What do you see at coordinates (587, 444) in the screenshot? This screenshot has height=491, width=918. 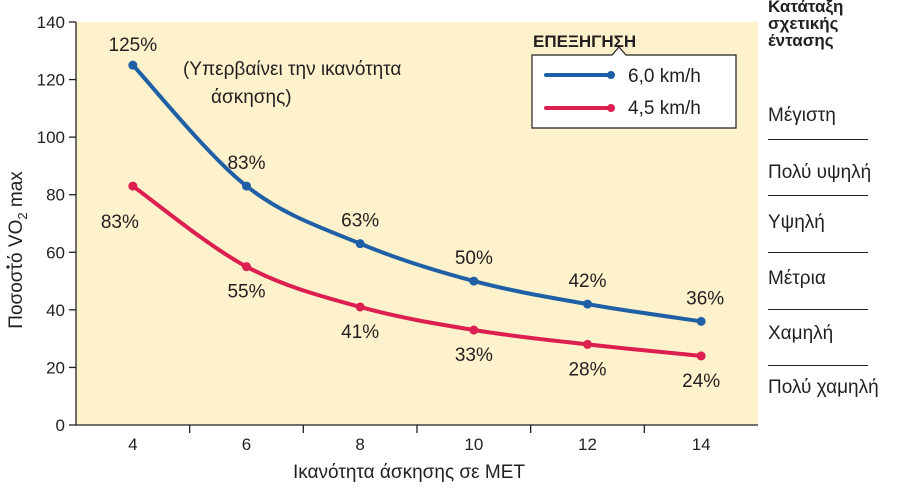 I see `x-tick-label: 12` at bounding box center [587, 444].